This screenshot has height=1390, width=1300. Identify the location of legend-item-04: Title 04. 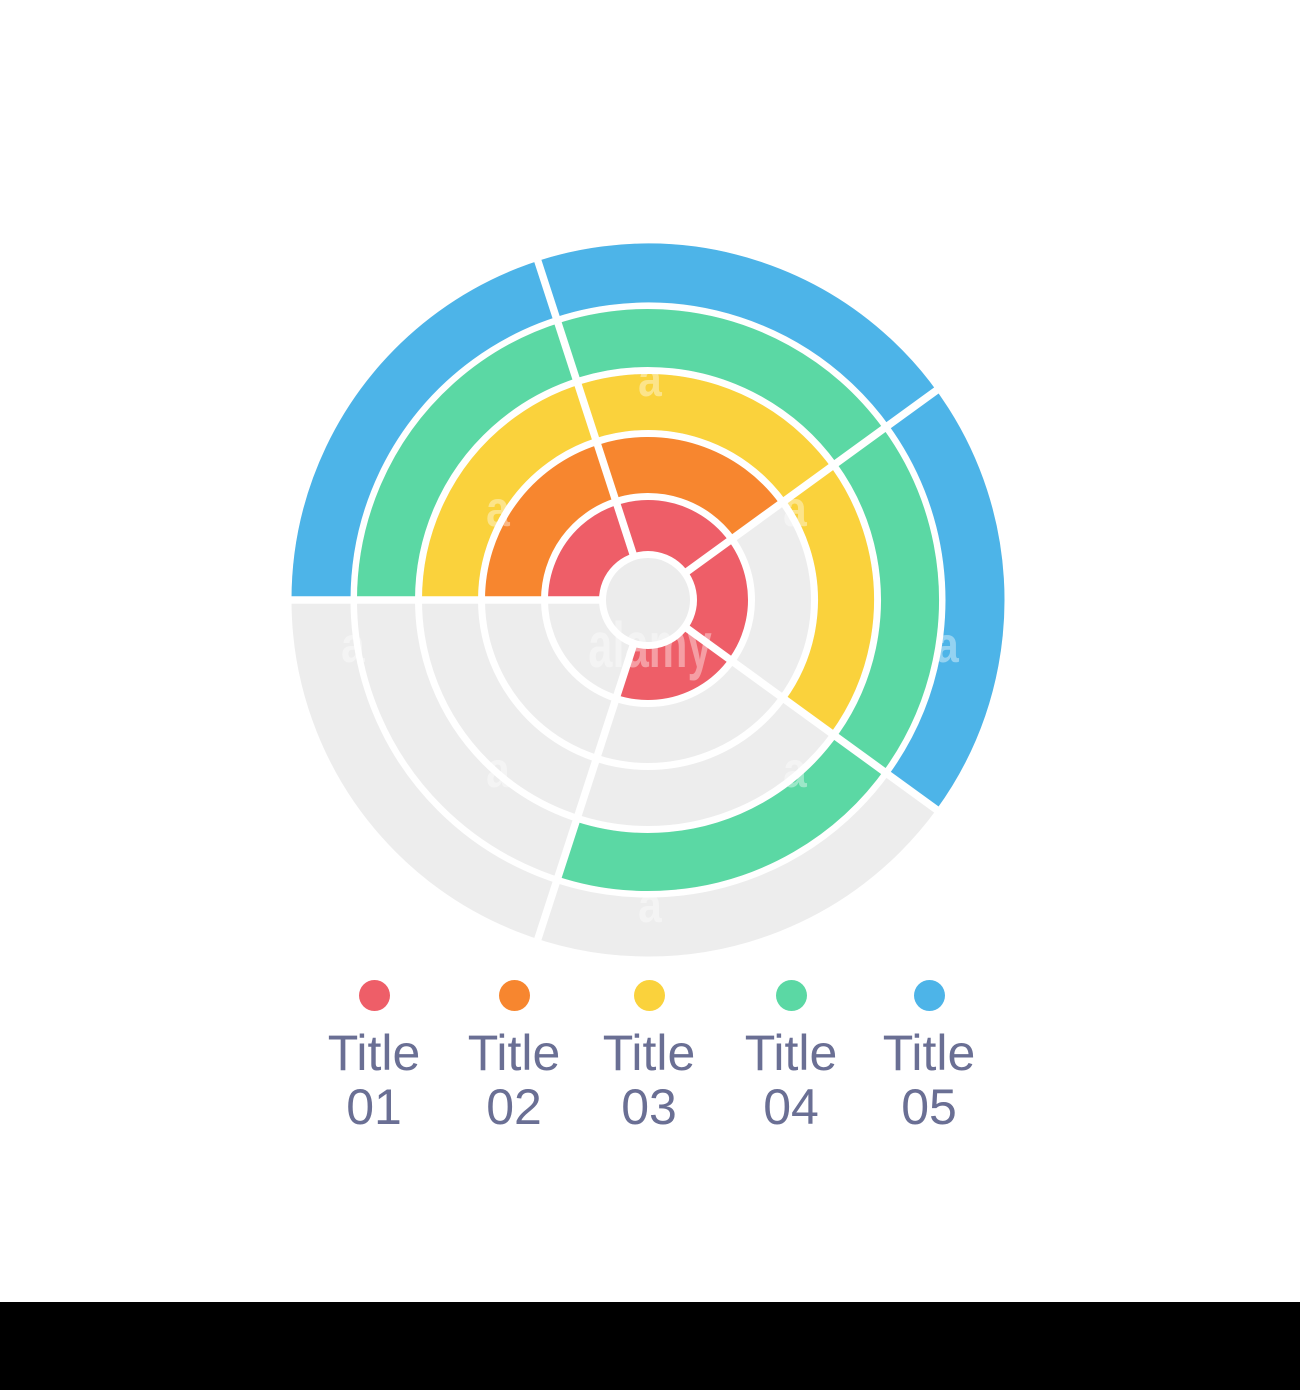
(791, 1057).